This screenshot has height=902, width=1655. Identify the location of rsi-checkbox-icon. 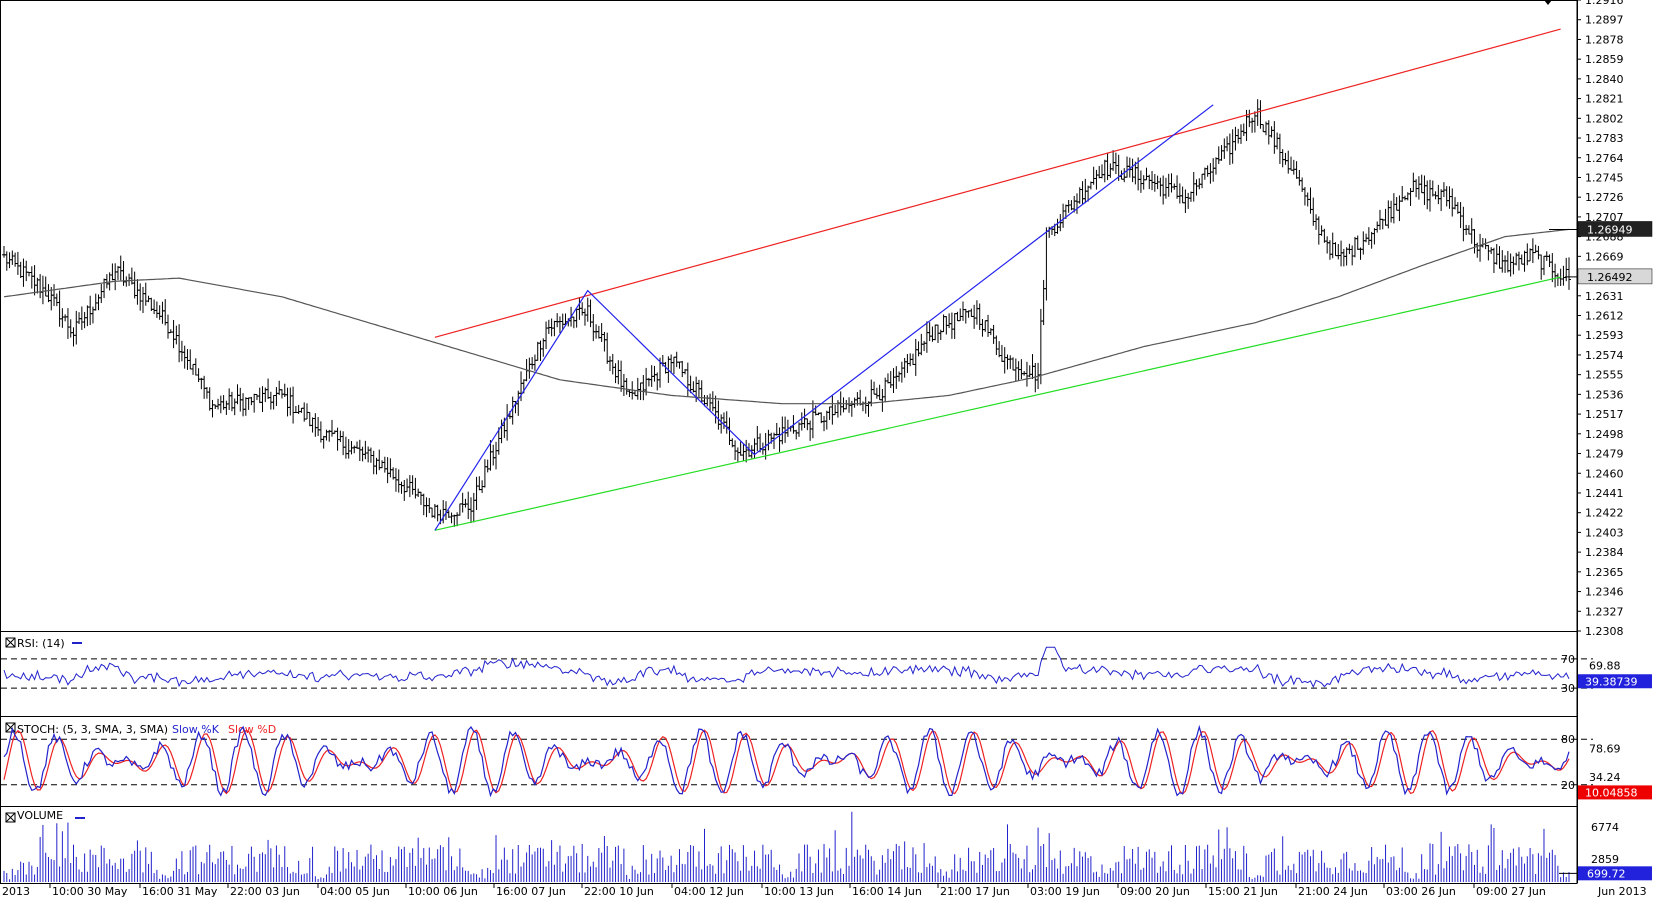
(10, 642).